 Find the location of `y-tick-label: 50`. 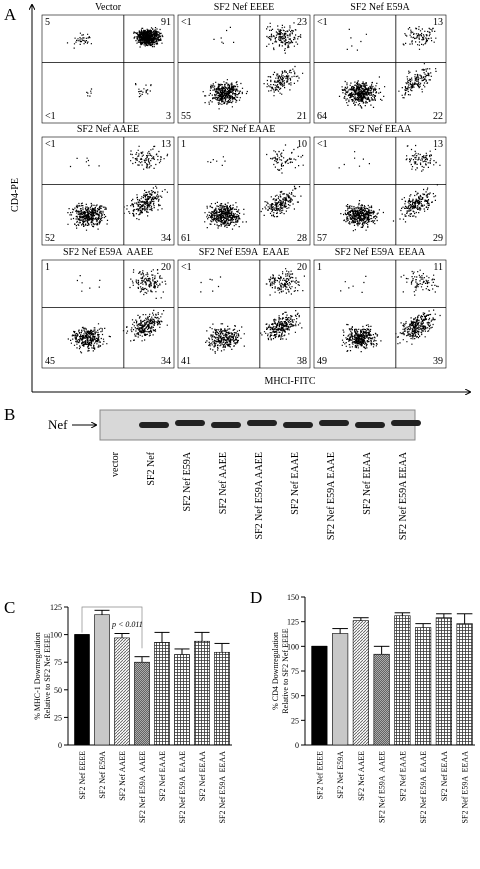

y-tick-label: 50 is located at coordinates (58, 690).